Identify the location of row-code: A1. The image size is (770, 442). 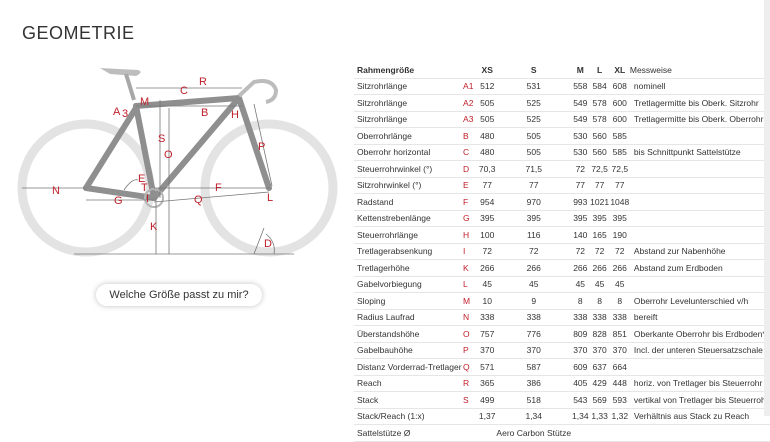
(470, 86).